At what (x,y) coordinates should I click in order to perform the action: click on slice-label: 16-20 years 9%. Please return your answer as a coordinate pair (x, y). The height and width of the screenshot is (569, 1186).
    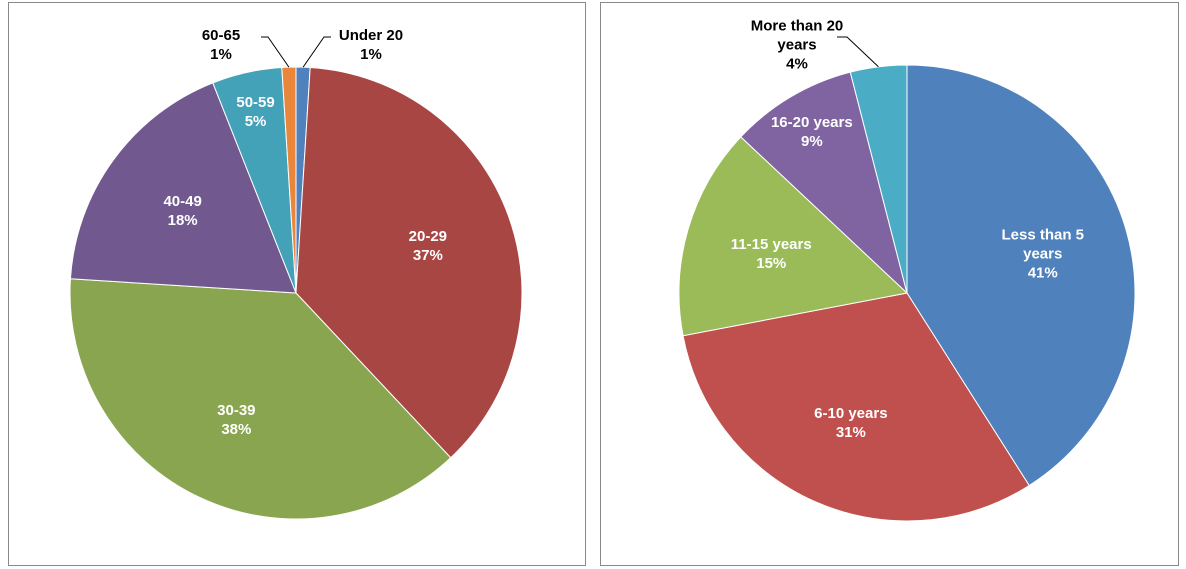
    Looking at the image, I should click on (812, 132).